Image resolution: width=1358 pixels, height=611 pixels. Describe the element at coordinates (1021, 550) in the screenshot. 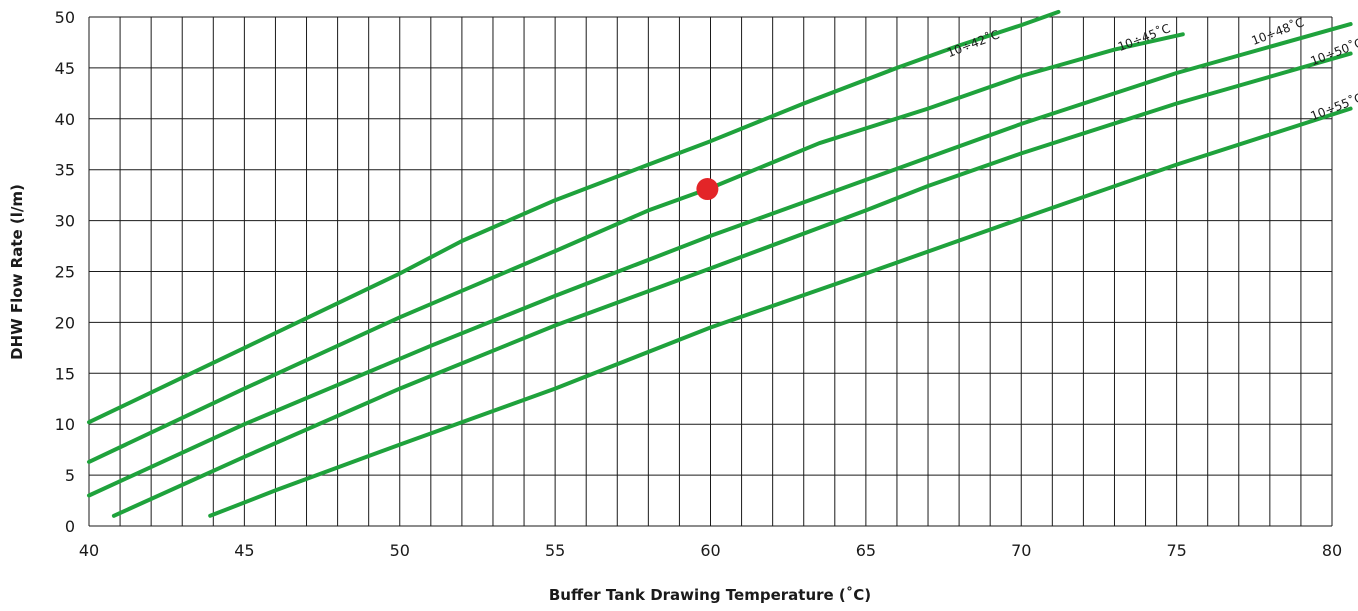

I see `x-tick-label: 70` at that location.